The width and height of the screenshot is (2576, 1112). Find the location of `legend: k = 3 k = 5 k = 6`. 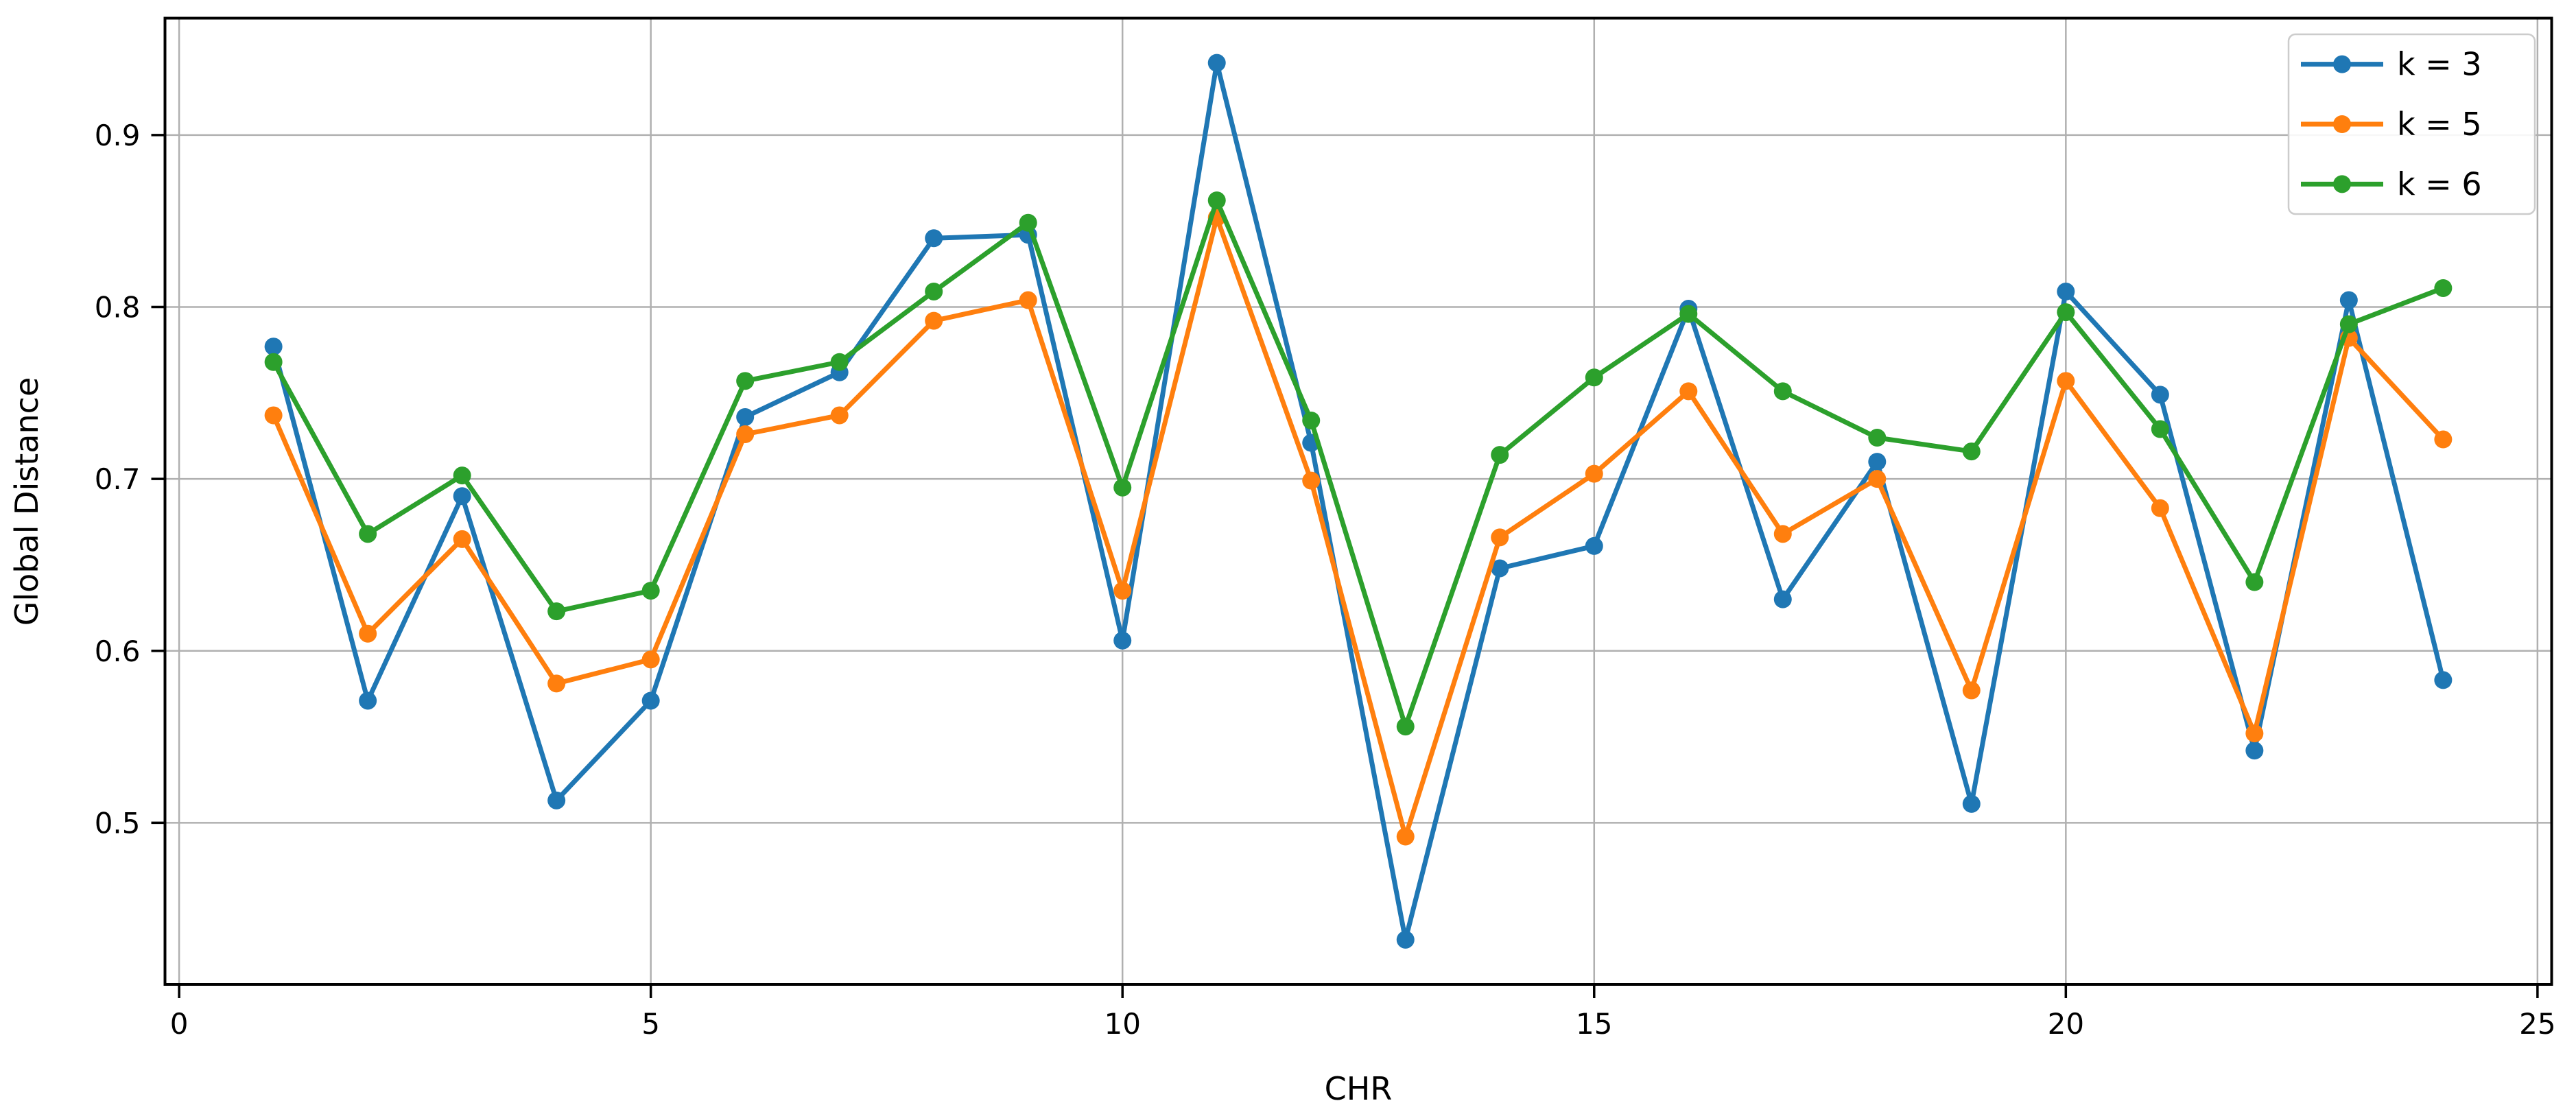

legend: k = 3 k = 5 k = 6 is located at coordinates (2411, 124).